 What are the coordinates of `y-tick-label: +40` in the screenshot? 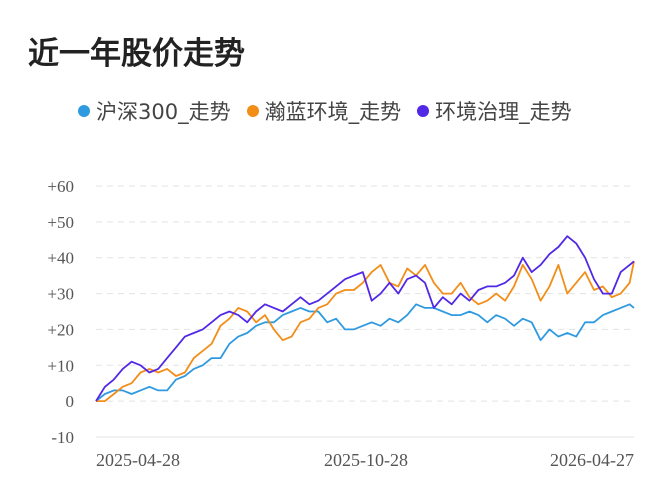 It's located at (60, 258).